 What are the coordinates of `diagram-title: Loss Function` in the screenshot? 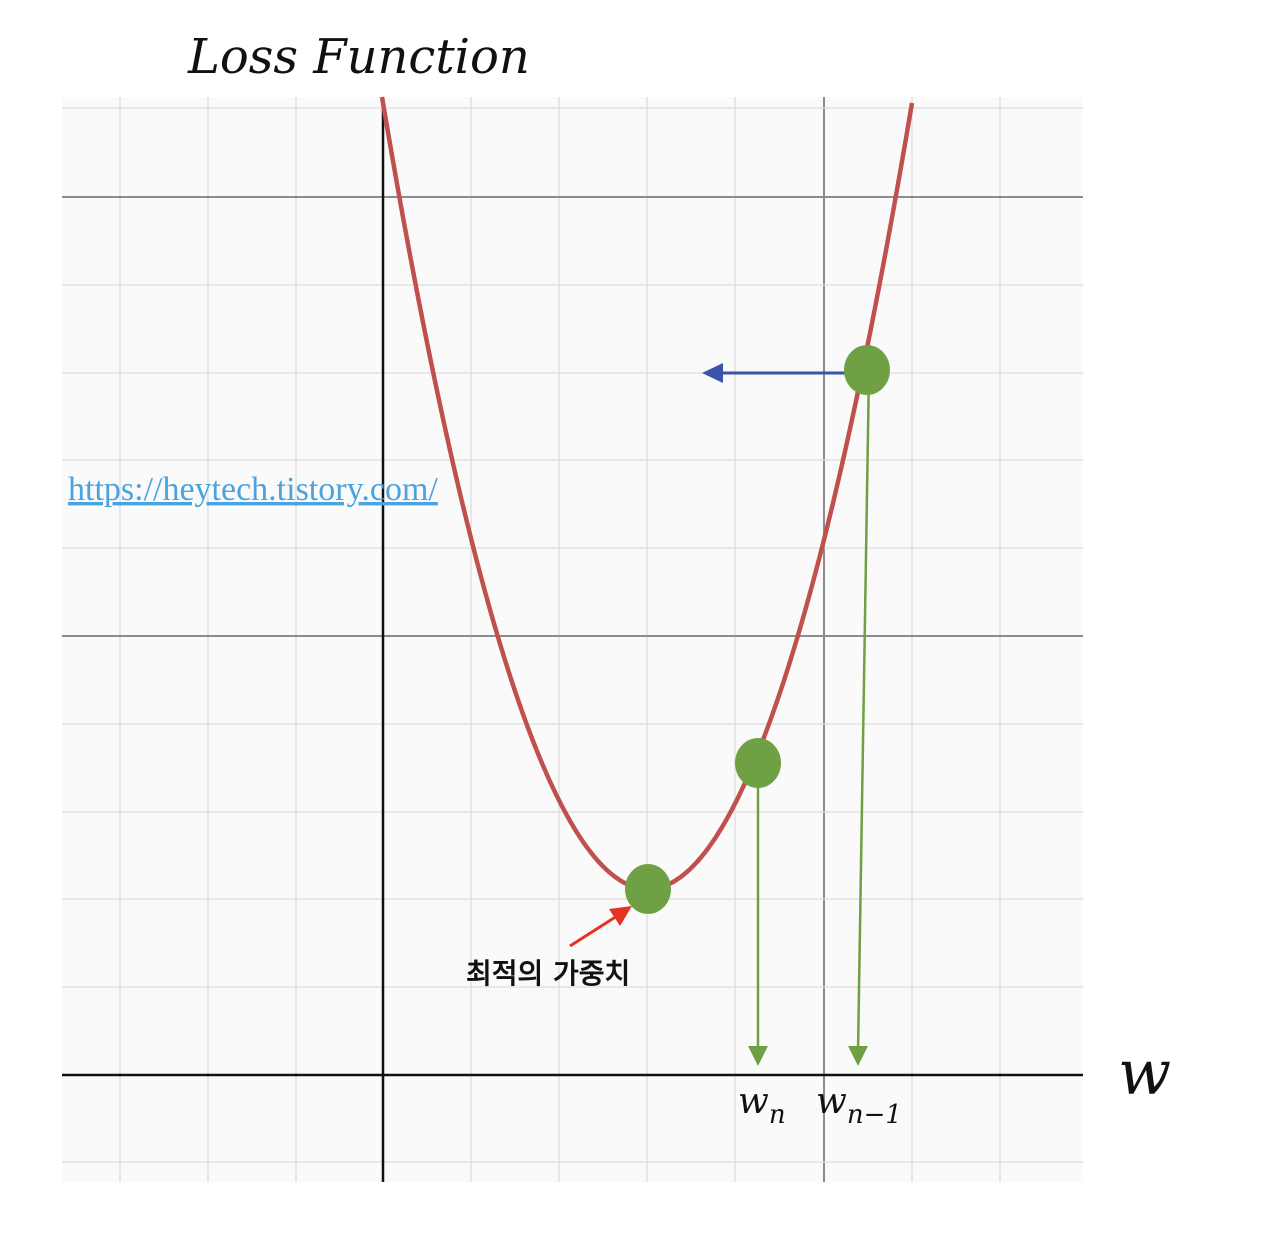 It's located at (358, 57).